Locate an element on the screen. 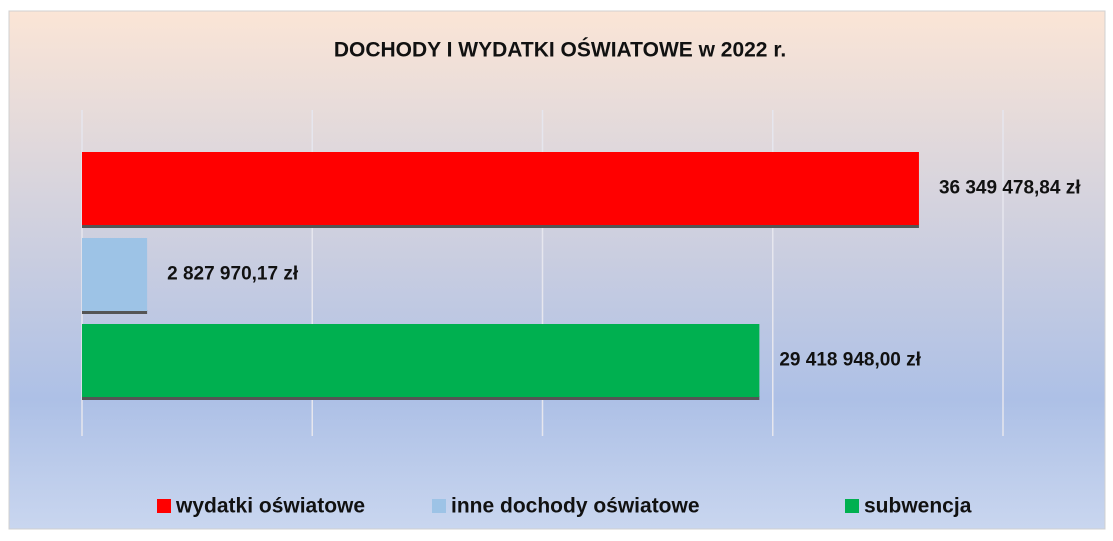 This screenshot has height=541, width=1113. legend-label: wydatki oświatowe is located at coordinates (270, 506).